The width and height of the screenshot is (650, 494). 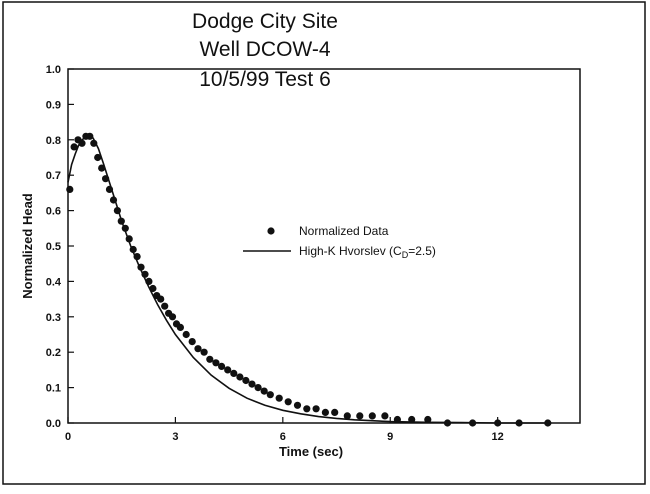 What do you see at coordinates (53, 105) in the screenshot?
I see `y-tick-label: 0.9` at bounding box center [53, 105].